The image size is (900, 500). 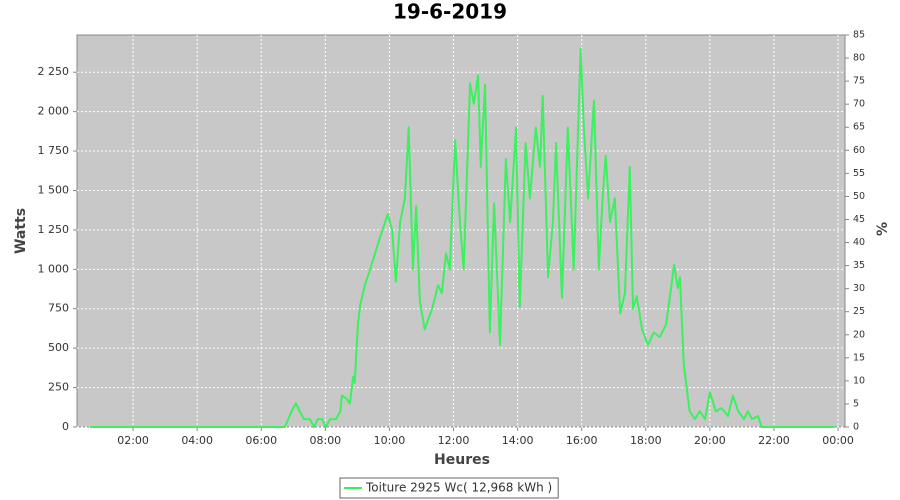 What do you see at coordinates (859, 334) in the screenshot?
I see `y2-tick-label: 20` at bounding box center [859, 334].